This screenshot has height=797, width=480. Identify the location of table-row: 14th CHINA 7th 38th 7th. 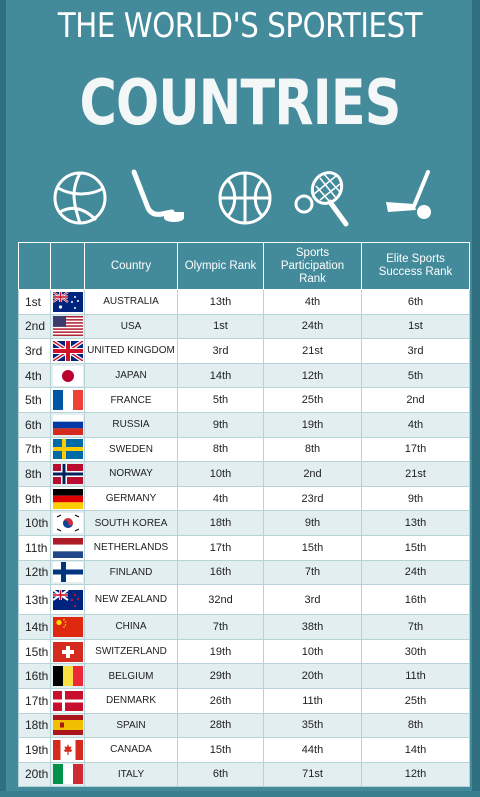
(244, 627).